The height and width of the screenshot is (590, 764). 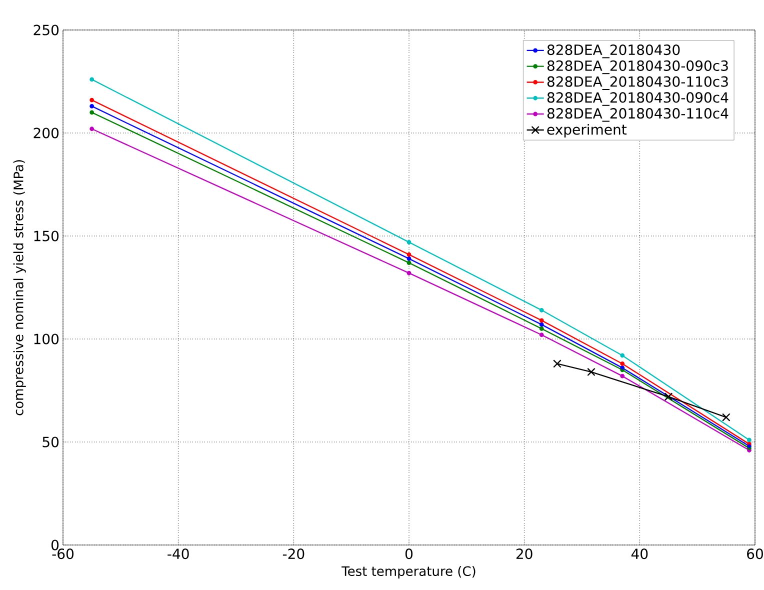 What do you see at coordinates (19, 288) in the screenshot?
I see `y-axis-title: compressive nominal yield stress (MPa)` at bounding box center [19, 288].